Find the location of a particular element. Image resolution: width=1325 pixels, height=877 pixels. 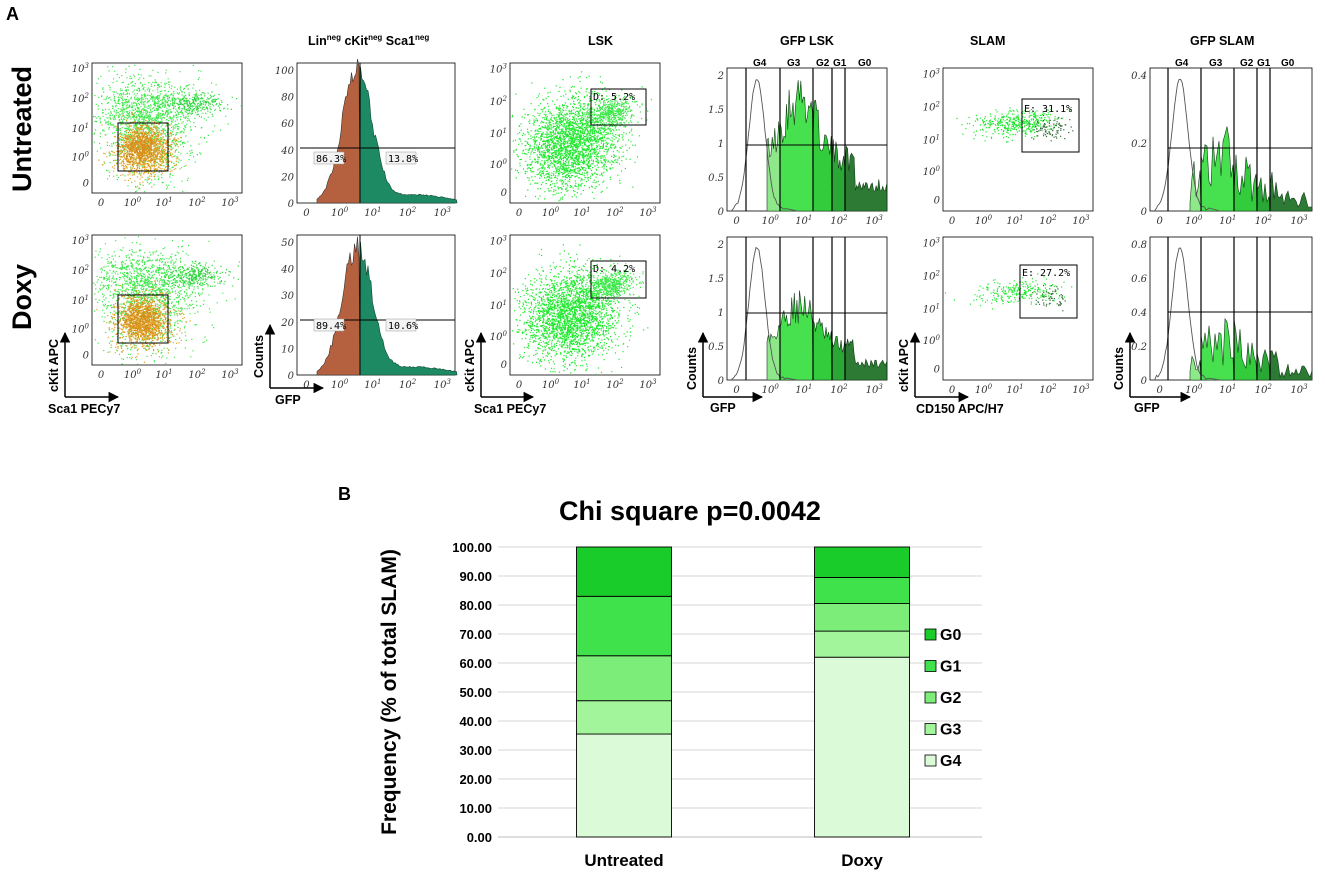

y-tick-label: 50 is located at coordinates (287, 243).